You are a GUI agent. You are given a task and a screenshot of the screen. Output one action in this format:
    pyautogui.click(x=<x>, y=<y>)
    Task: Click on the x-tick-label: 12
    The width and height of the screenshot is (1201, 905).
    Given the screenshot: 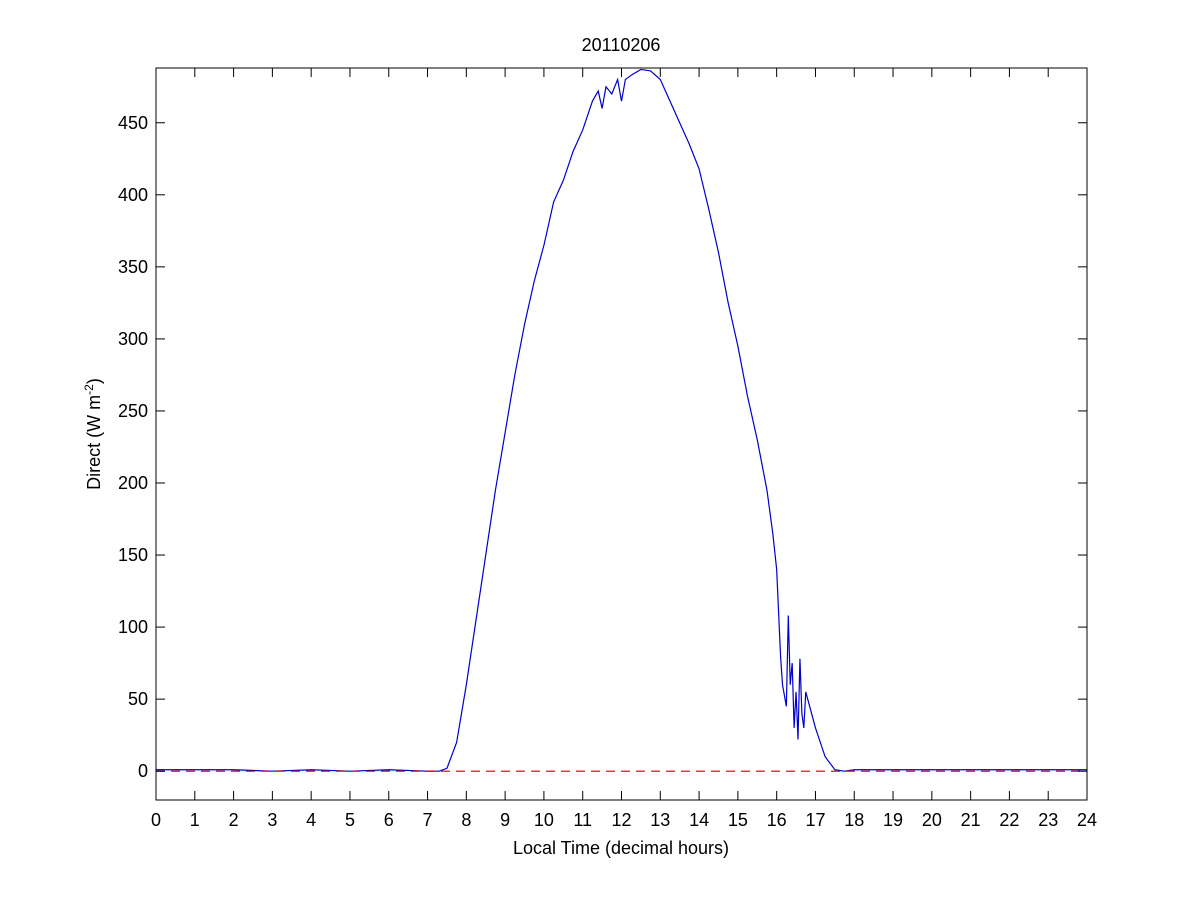 What is the action you would take?
    pyautogui.click(x=621, y=820)
    